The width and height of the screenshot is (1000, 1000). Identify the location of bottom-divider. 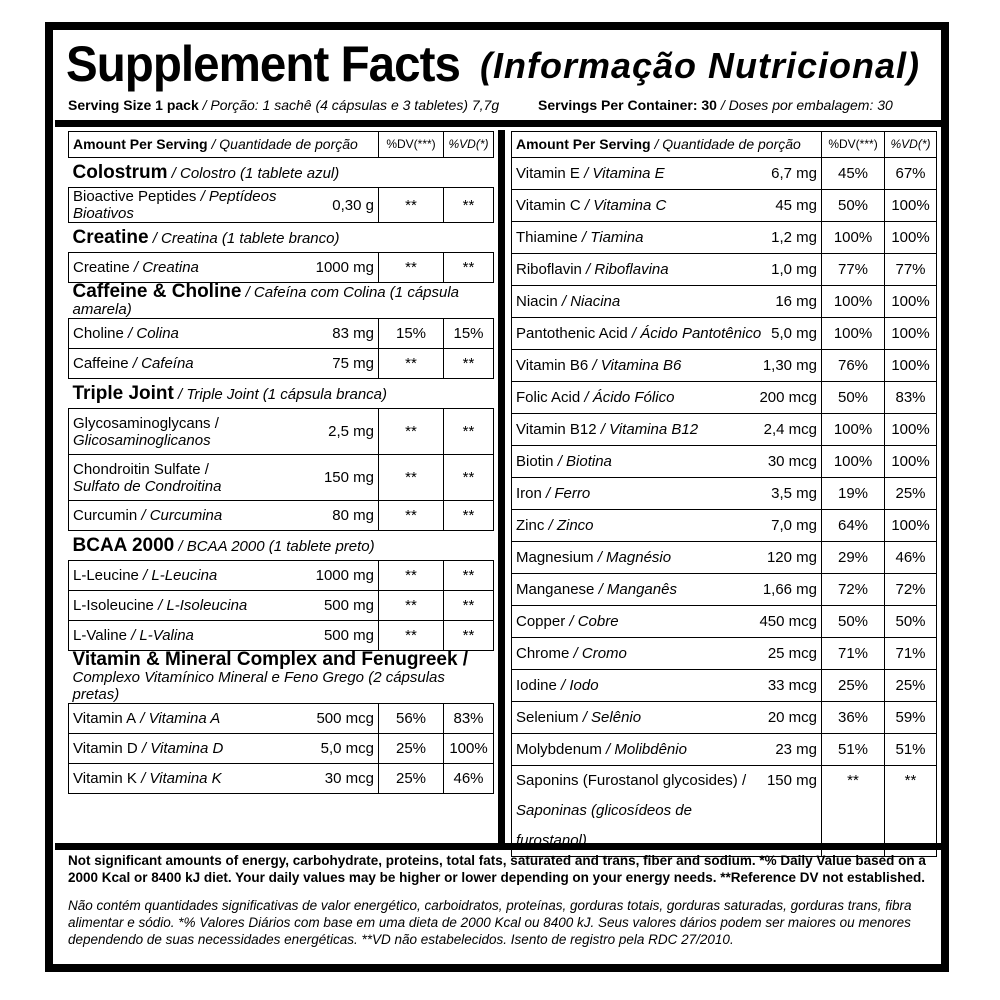
(499, 846).